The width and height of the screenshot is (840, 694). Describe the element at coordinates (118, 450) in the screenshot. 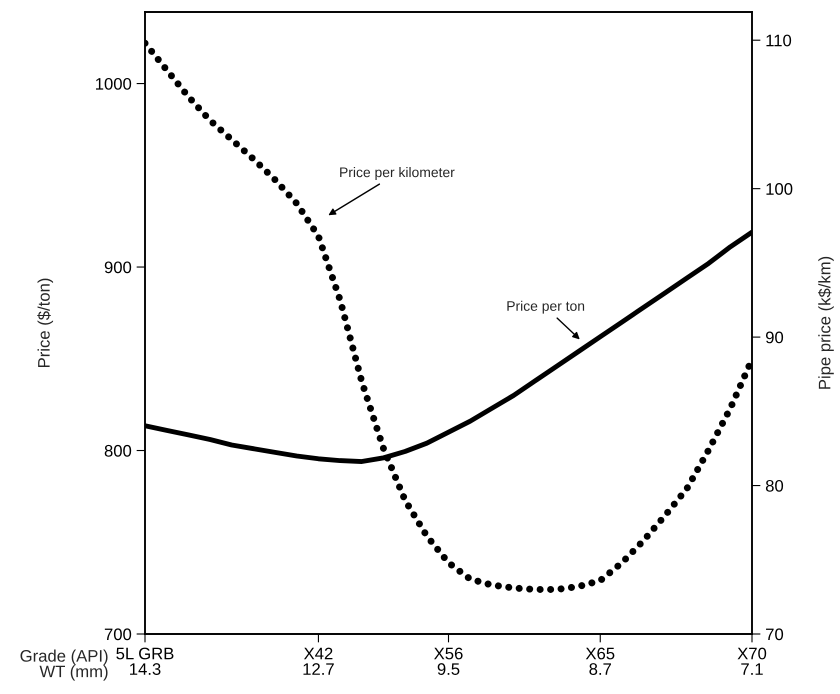

I see `y-tick-label: 800` at that location.